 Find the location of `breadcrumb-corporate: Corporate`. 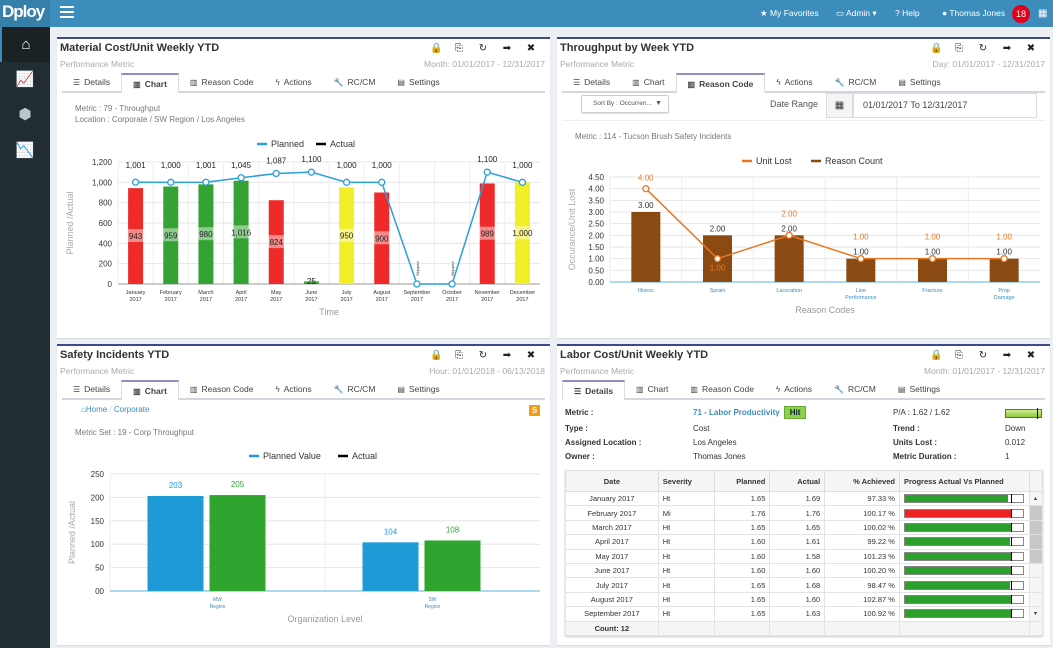

breadcrumb-corporate: Corporate is located at coordinates (131, 409).